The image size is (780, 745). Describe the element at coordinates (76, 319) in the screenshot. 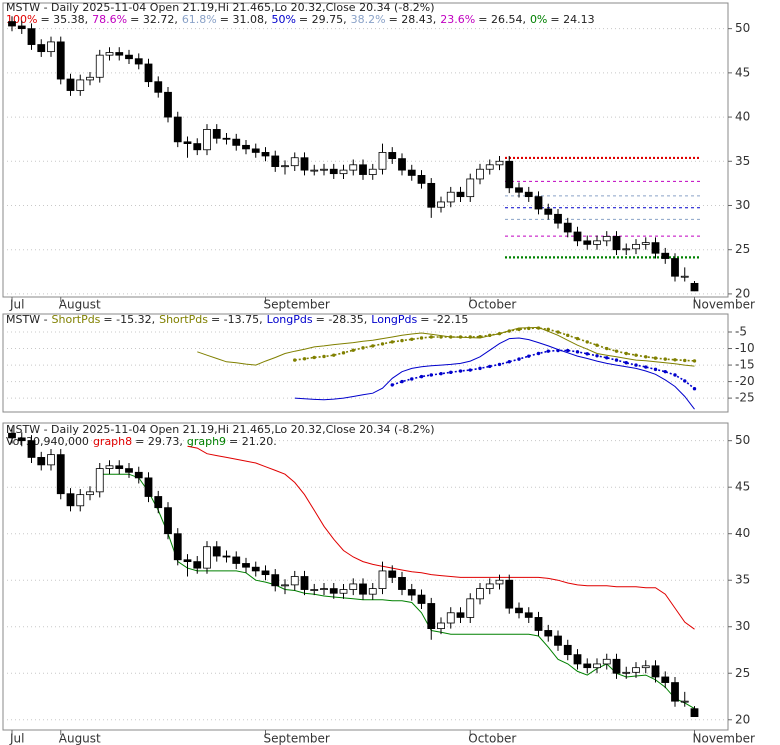

I see `legend-name: ShortPds` at that location.